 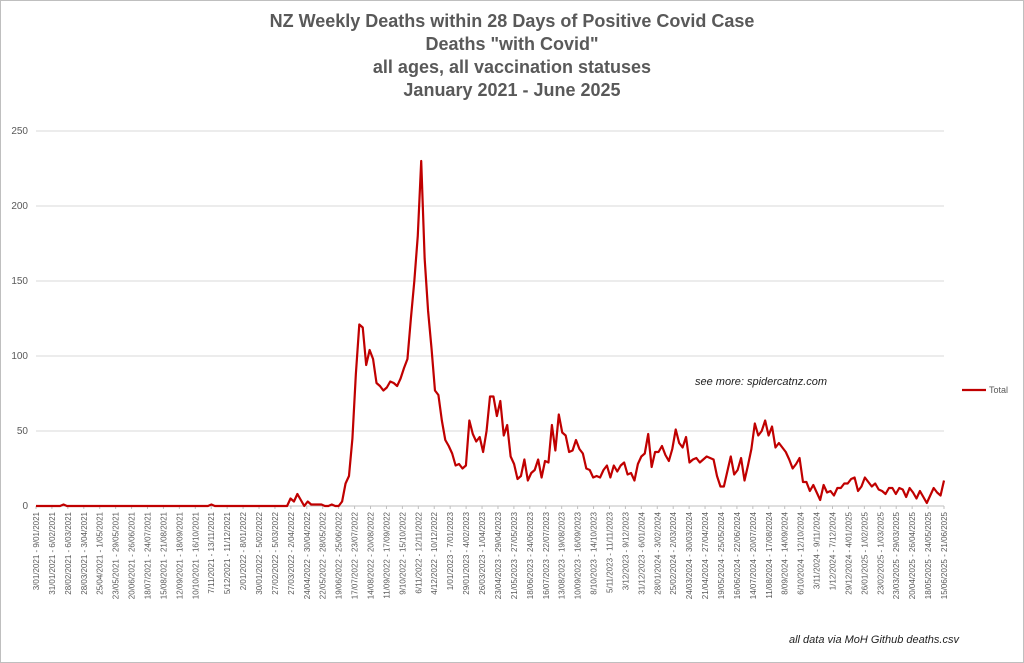 I want to click on x-tick-label: 18/06/2023 - 24/06/2023, so click(x=530, y=555).